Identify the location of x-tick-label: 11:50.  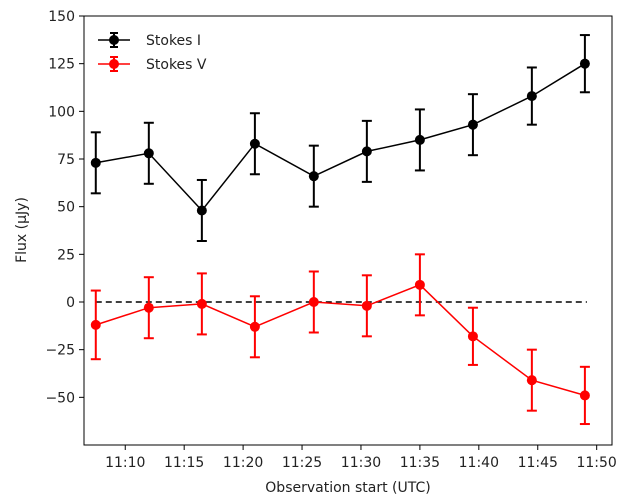
(596, 463).